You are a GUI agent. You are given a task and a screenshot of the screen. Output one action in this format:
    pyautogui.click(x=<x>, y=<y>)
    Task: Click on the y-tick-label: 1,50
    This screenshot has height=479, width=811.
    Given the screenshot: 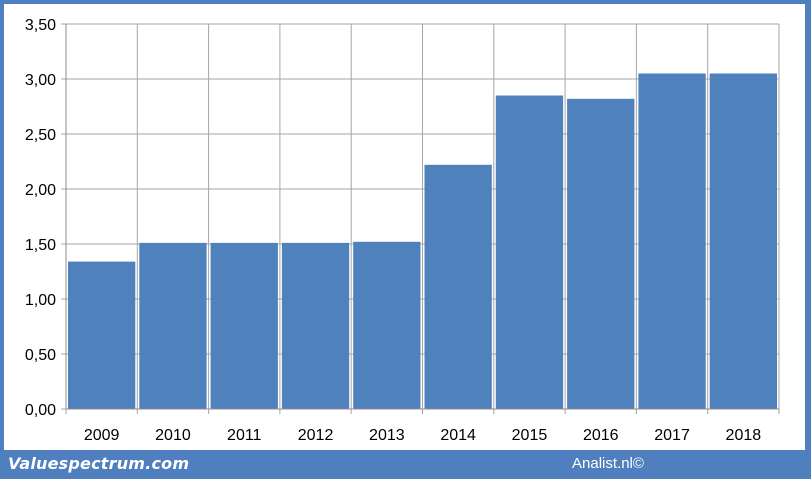 What is the action you would take?
    pyautogui.click(x=40, y=245)
    